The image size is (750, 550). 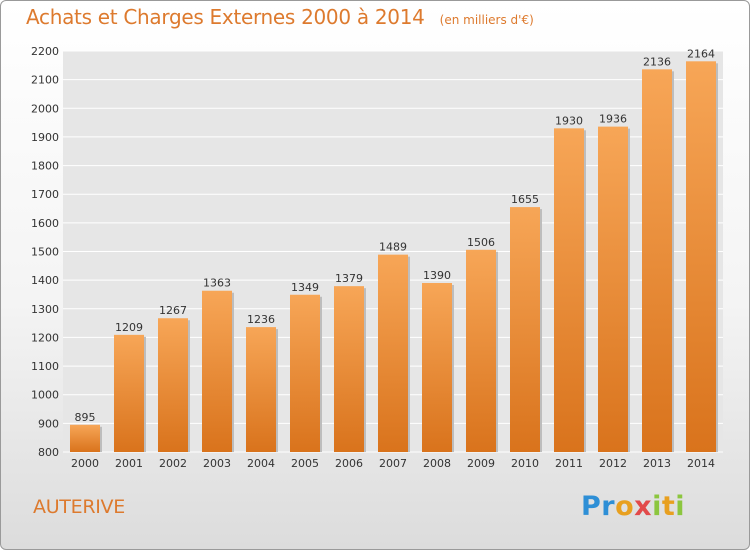 I want to click on x-tick-label: 2001, so click(x=129, y=463).